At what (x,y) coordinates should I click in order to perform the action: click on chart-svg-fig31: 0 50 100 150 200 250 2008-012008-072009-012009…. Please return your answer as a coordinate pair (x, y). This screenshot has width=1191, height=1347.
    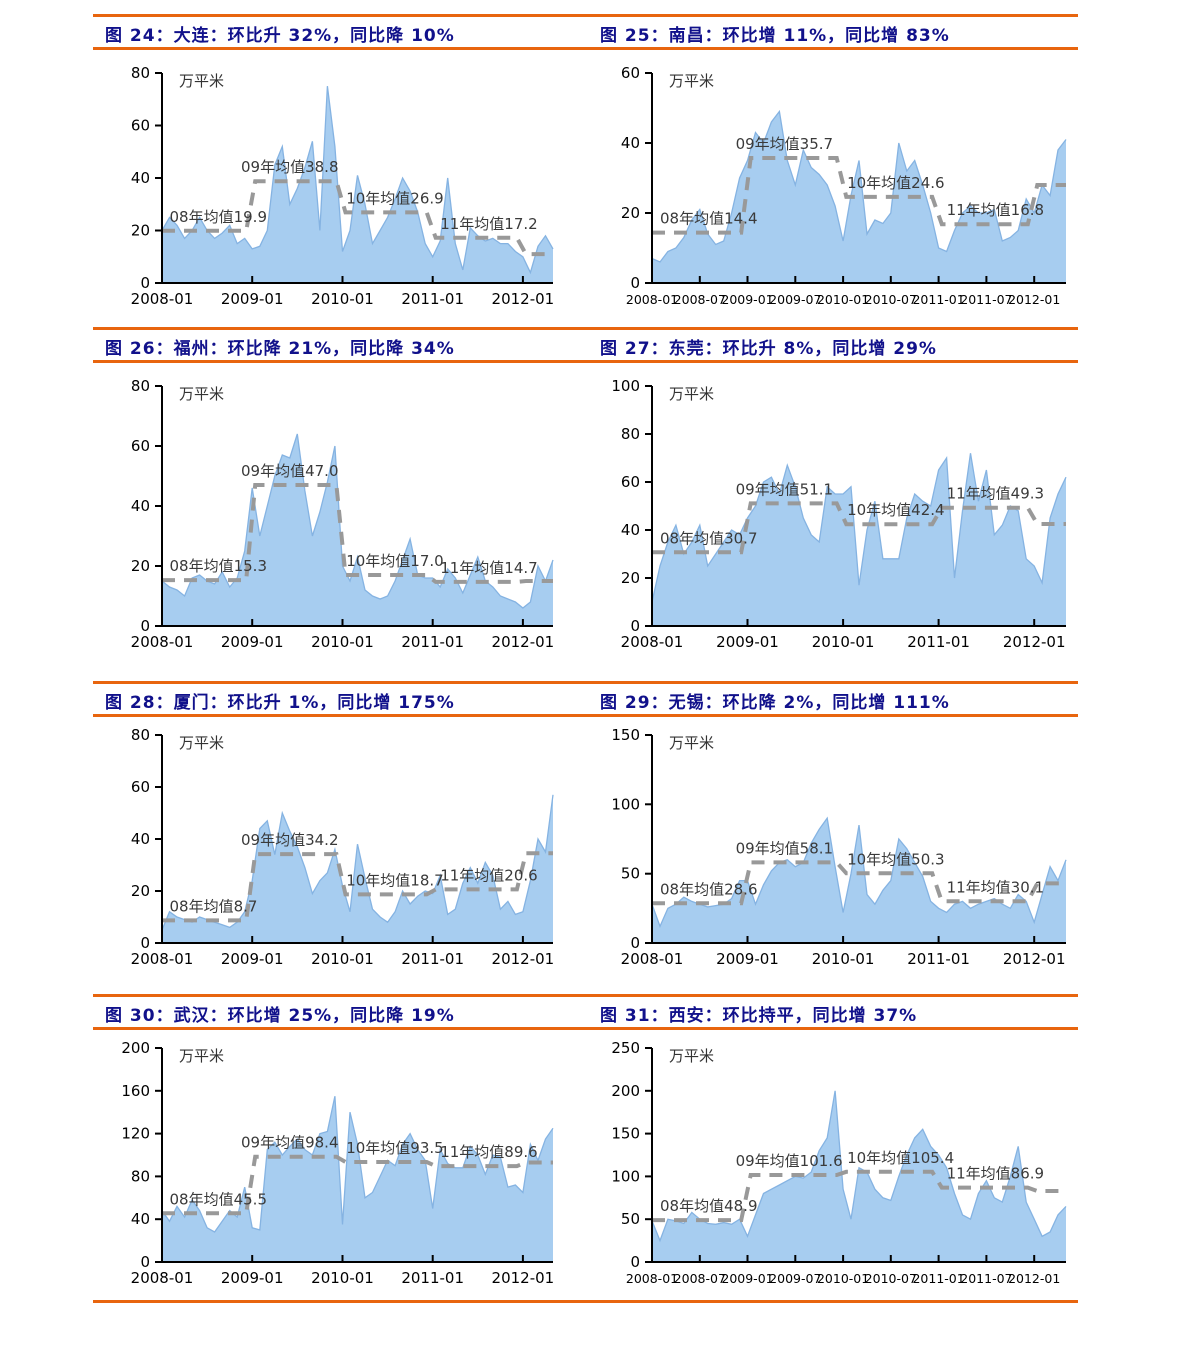
    Looking at the image, I should click on (839, 1162).